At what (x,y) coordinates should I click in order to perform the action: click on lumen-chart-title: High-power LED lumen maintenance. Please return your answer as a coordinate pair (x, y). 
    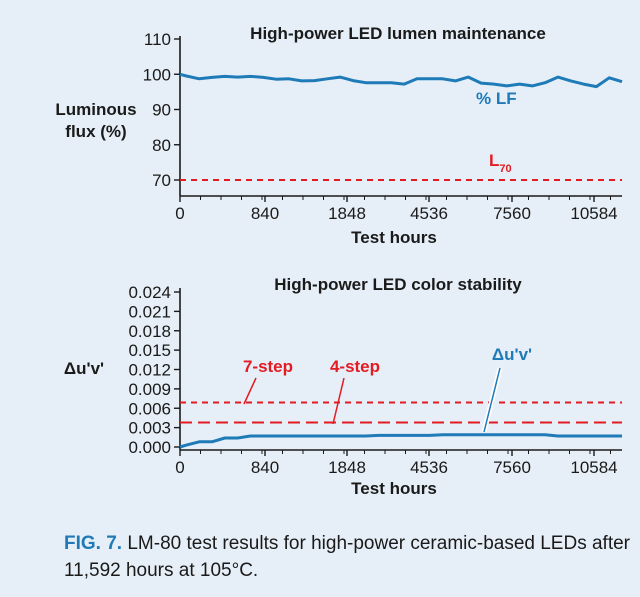
    Looking at the image, I should click on (398, 33).